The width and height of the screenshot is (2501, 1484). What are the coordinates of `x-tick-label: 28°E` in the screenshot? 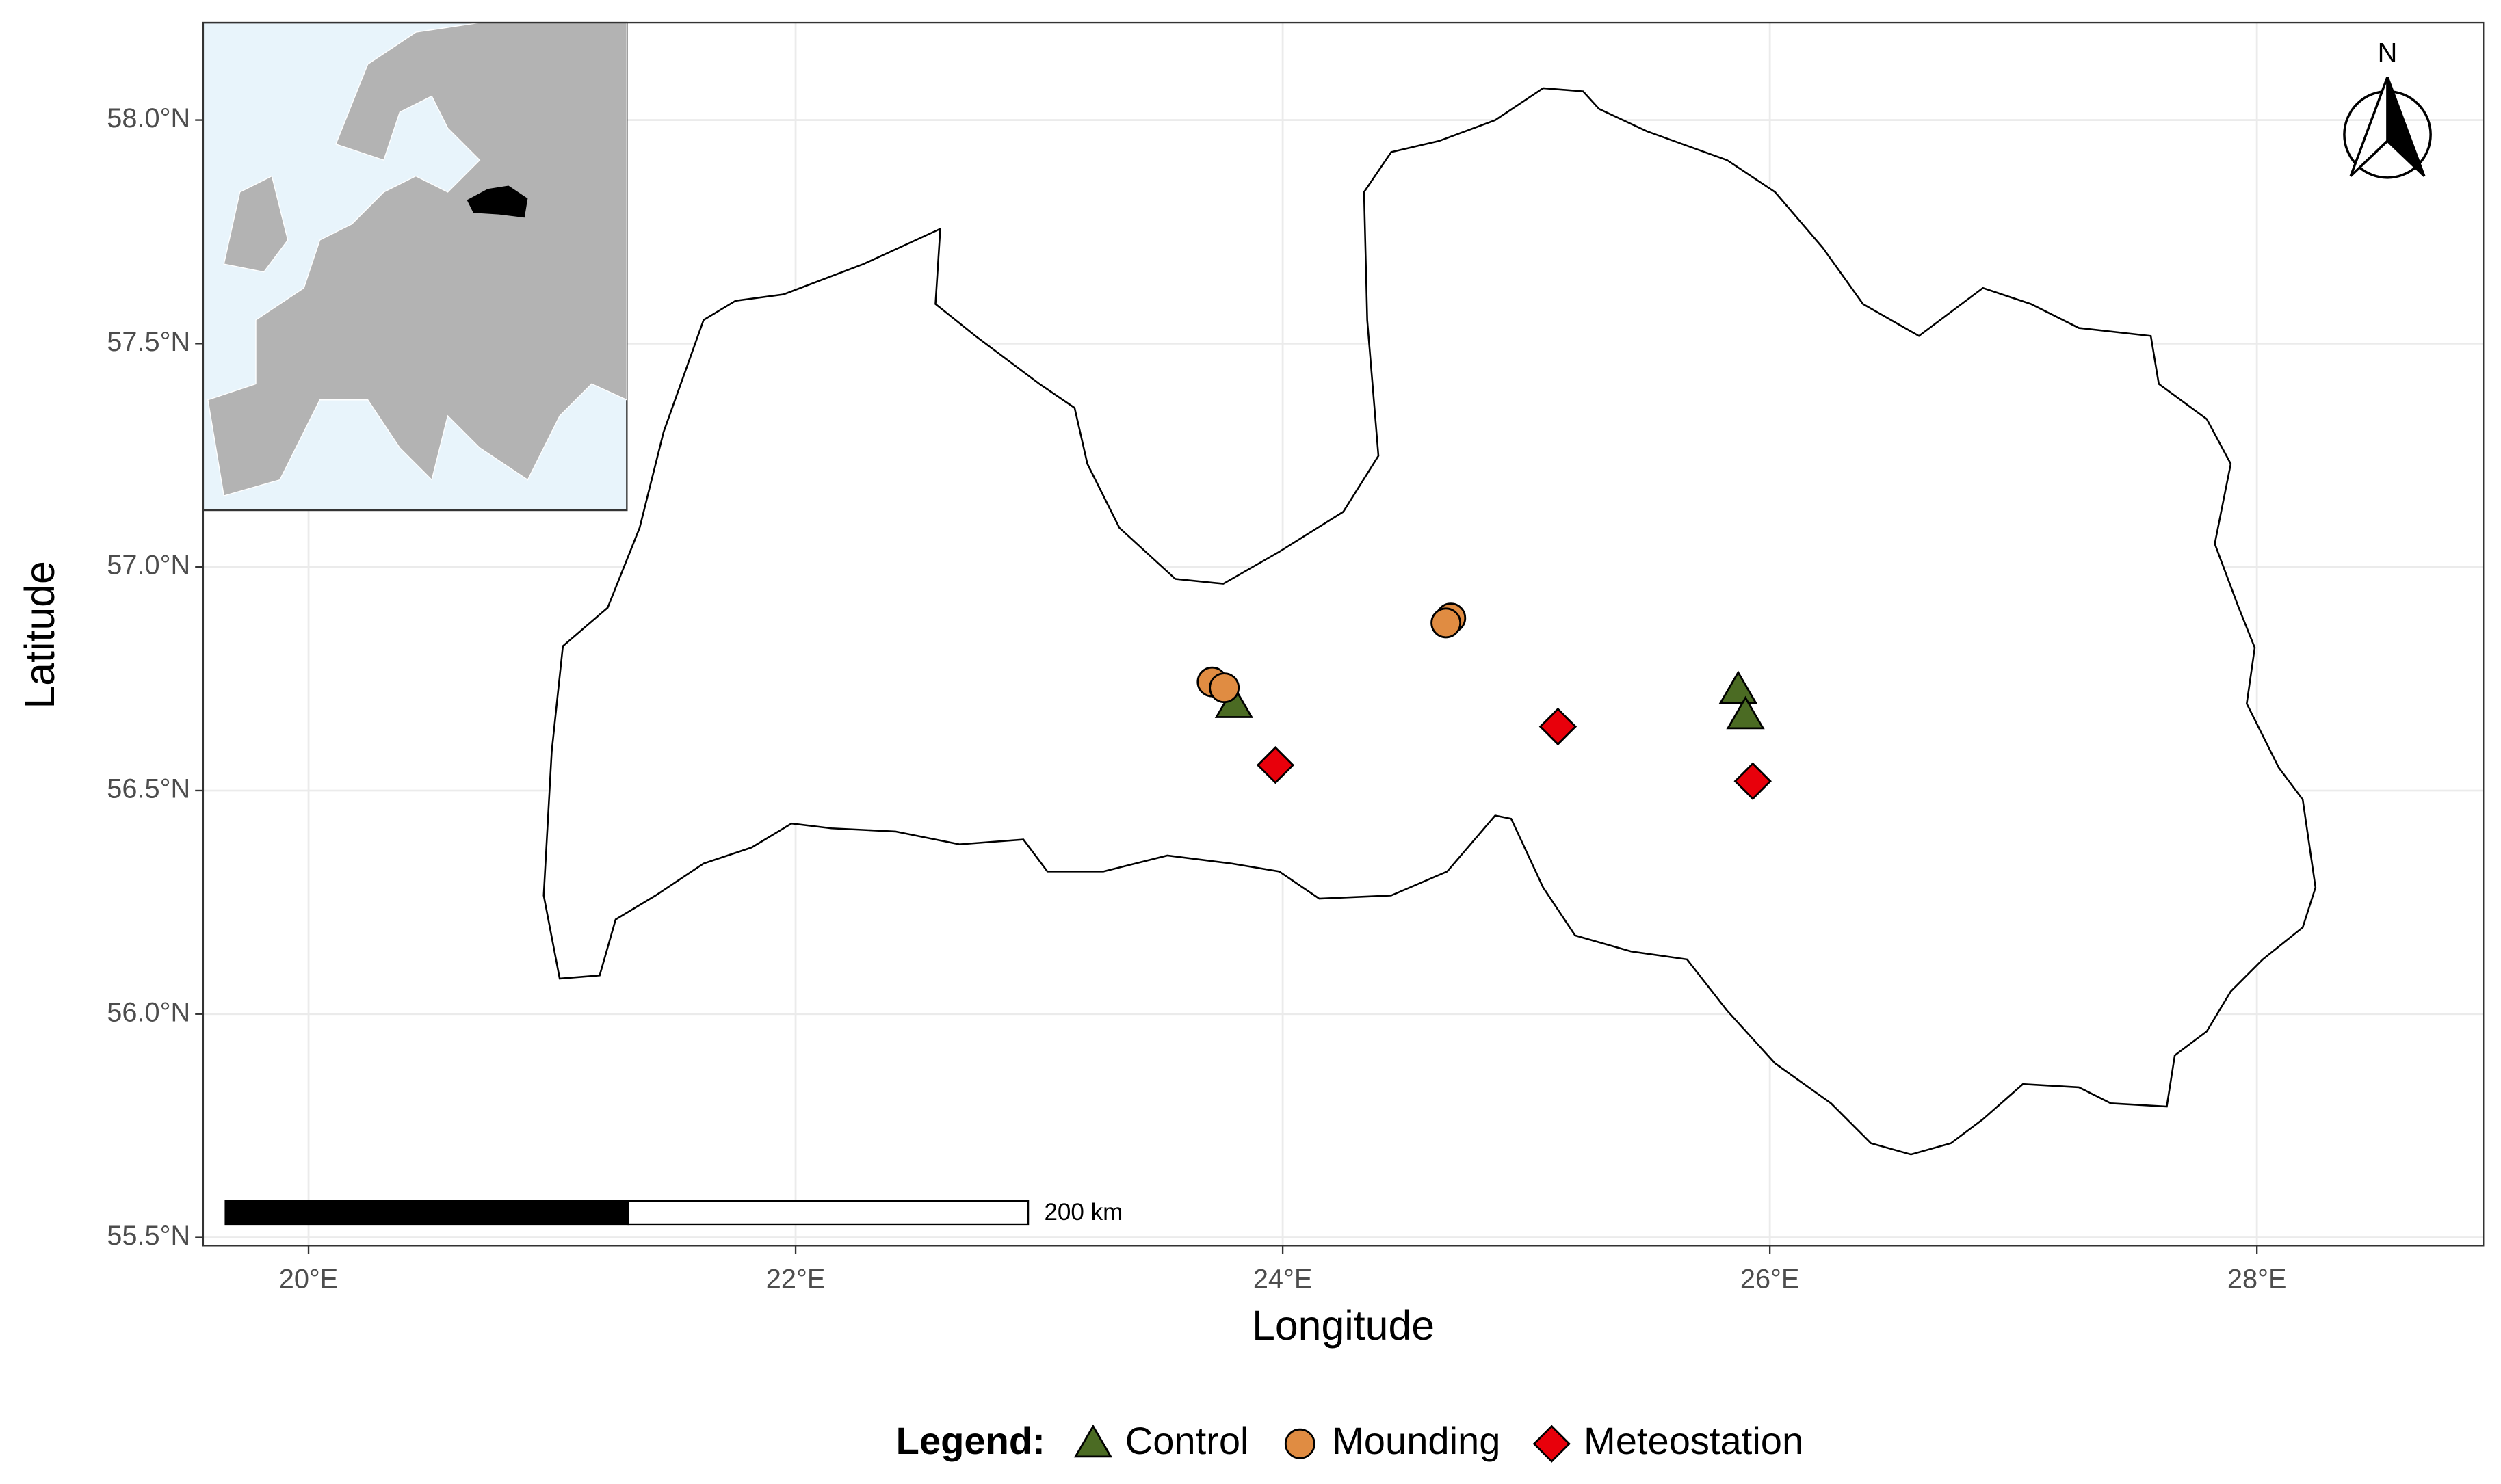 It's located at (2257, 1279).